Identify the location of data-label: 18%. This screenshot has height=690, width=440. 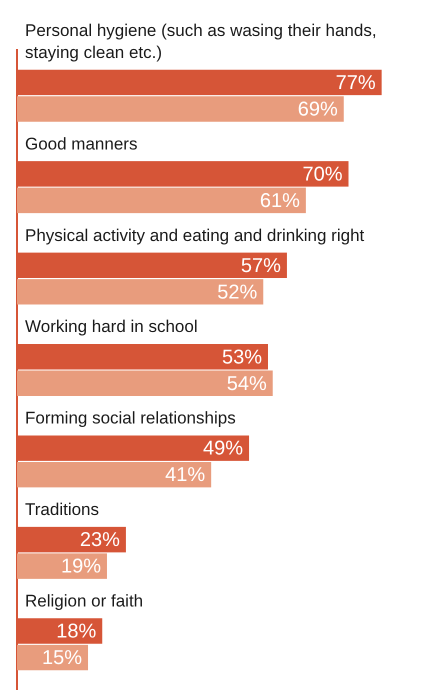
(76, 631).